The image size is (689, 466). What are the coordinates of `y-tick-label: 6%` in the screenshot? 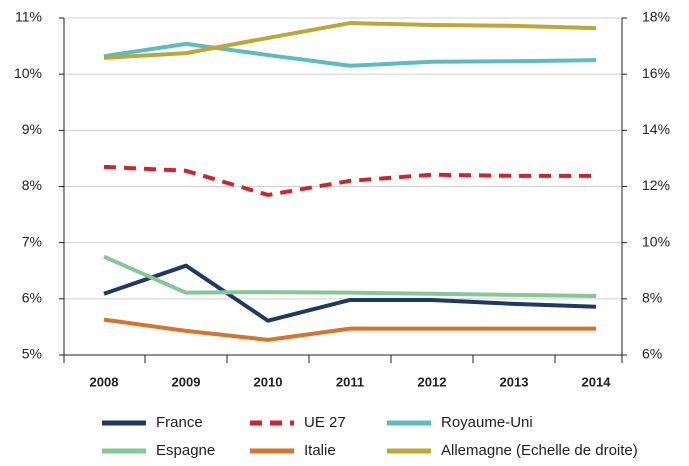 It's located at (32, 298).